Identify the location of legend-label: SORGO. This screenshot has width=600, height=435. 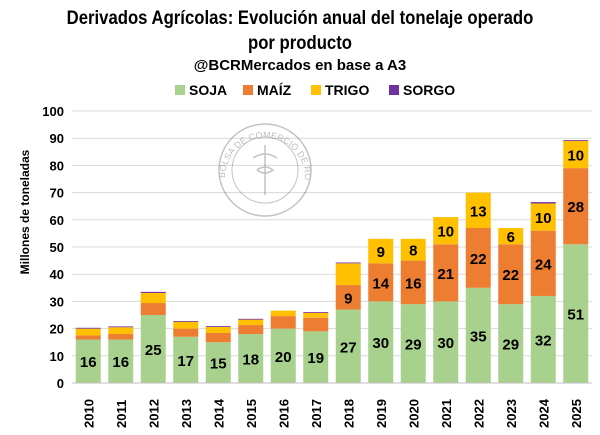
(429, 90).